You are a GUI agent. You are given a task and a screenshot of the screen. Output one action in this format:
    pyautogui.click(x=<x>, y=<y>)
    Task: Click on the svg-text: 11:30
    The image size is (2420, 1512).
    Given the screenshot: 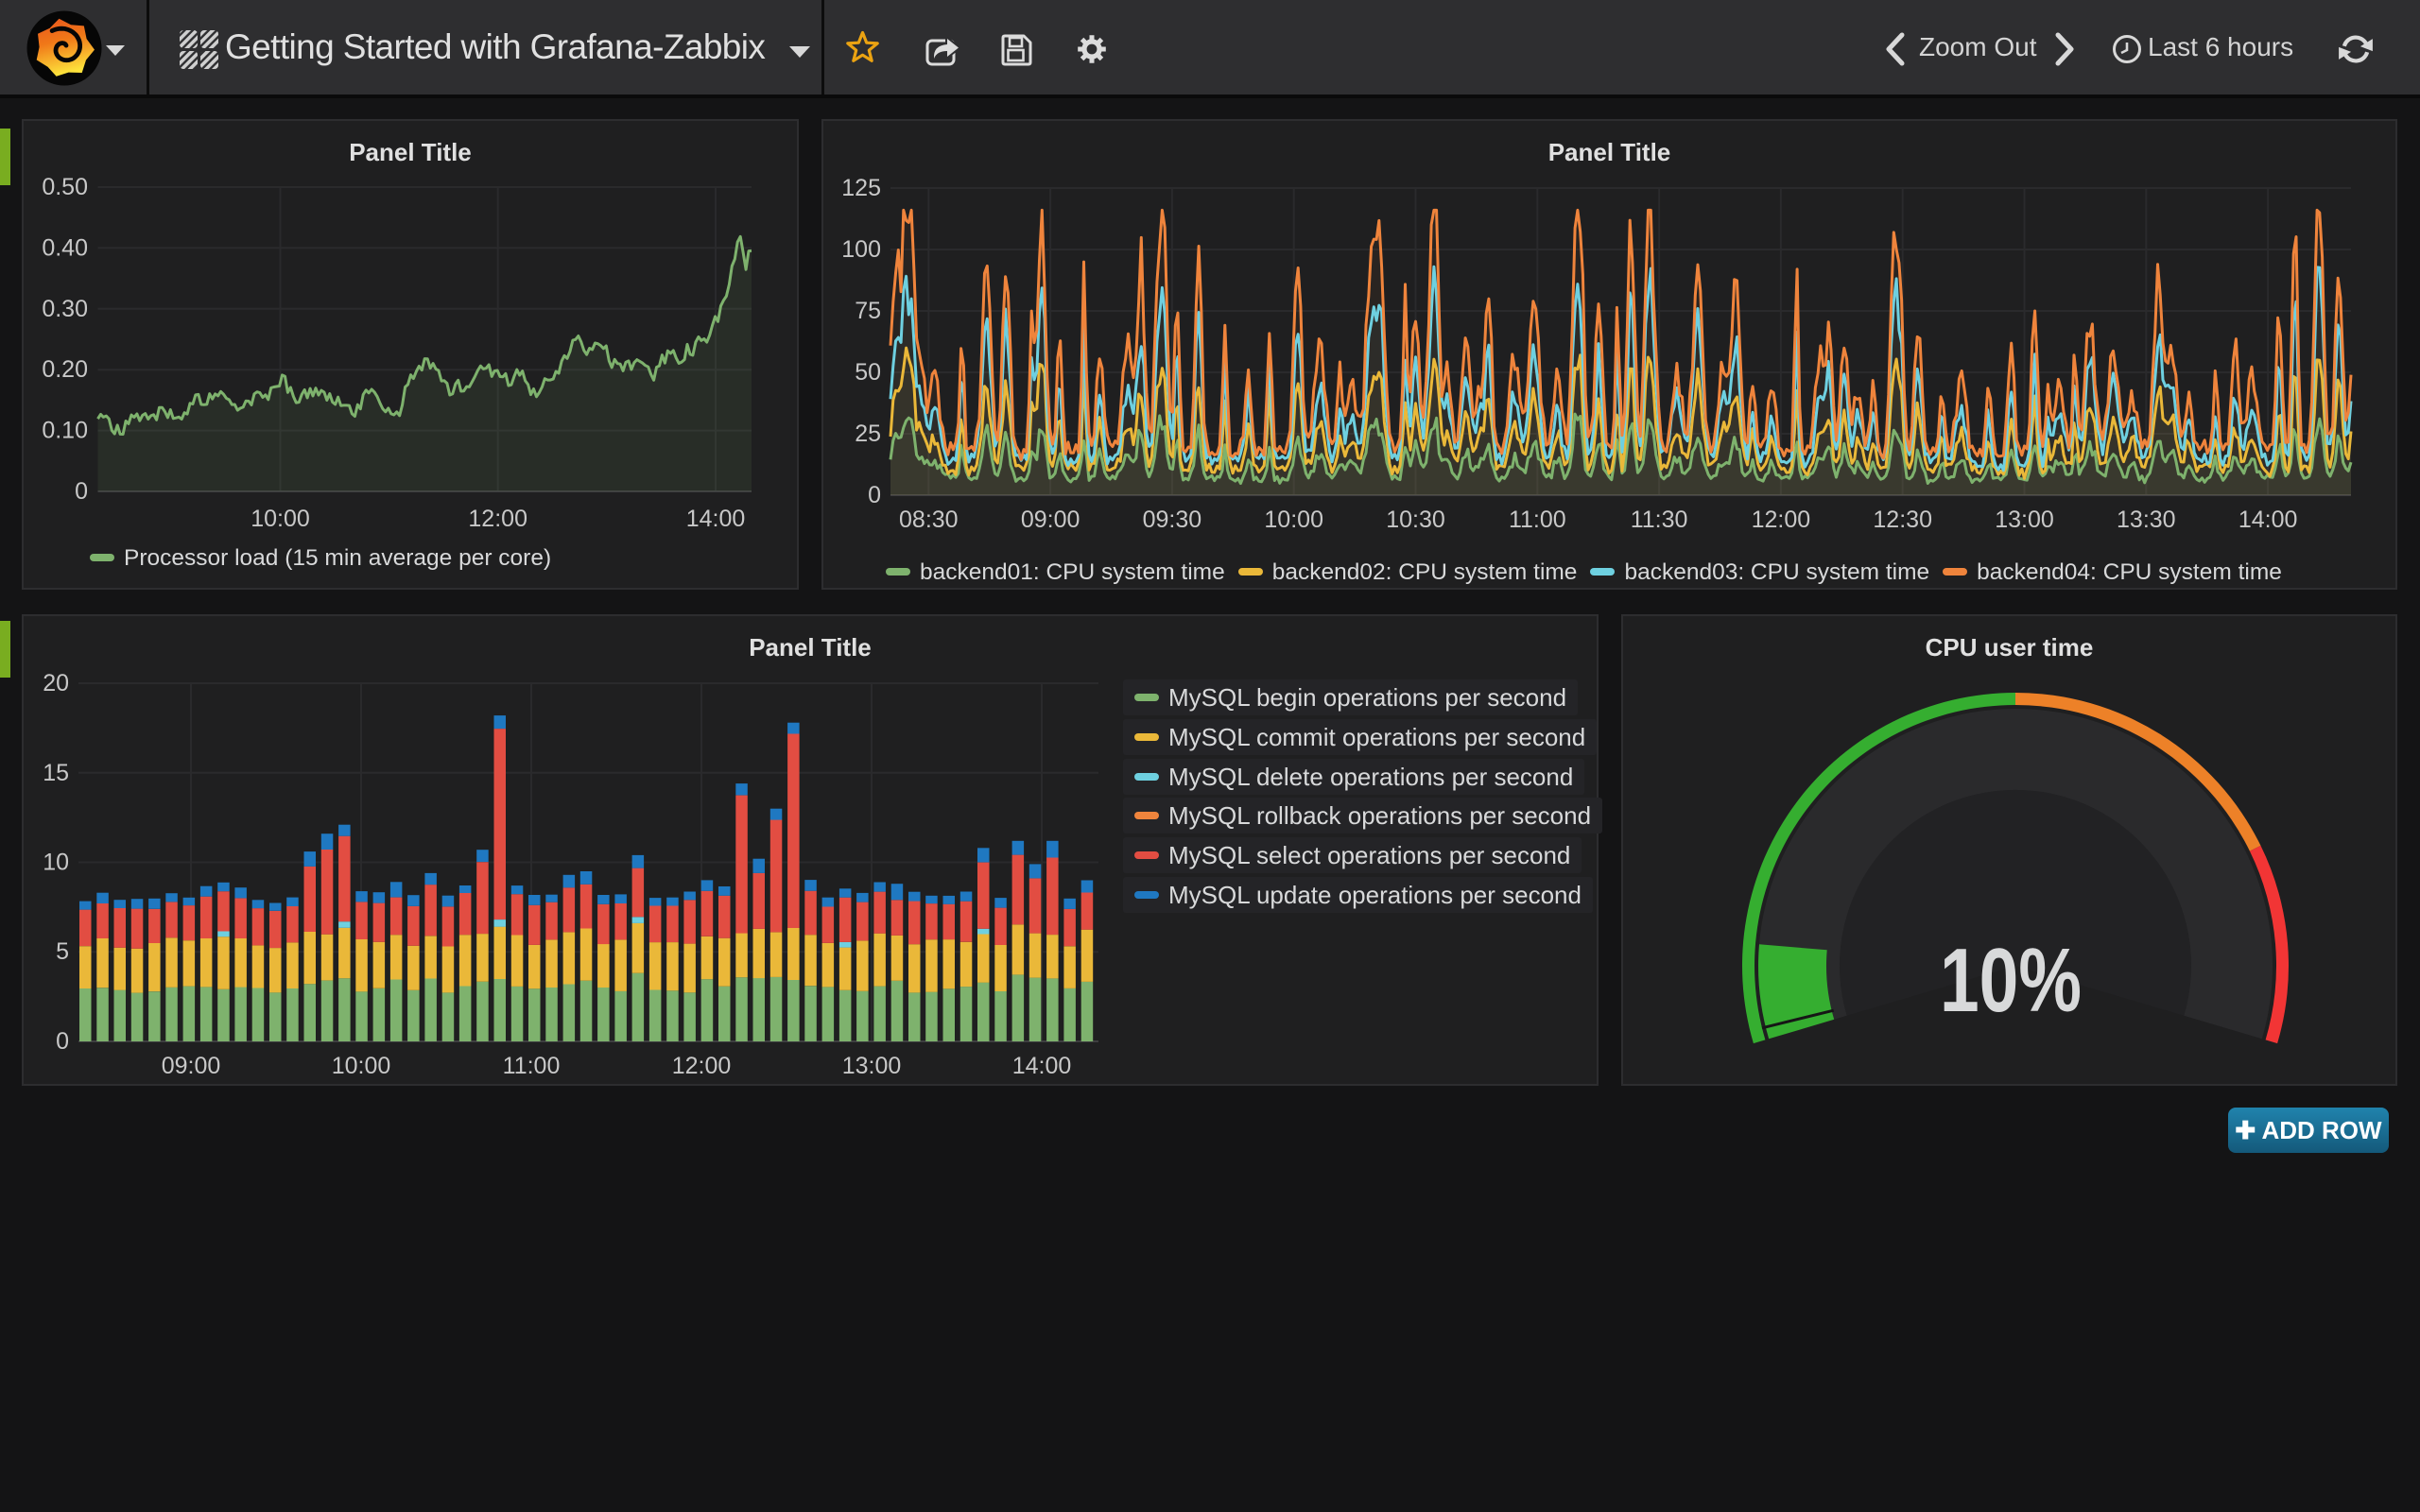 What is the action you would take?
    pyautogui.click(x=1659, y=520)
    